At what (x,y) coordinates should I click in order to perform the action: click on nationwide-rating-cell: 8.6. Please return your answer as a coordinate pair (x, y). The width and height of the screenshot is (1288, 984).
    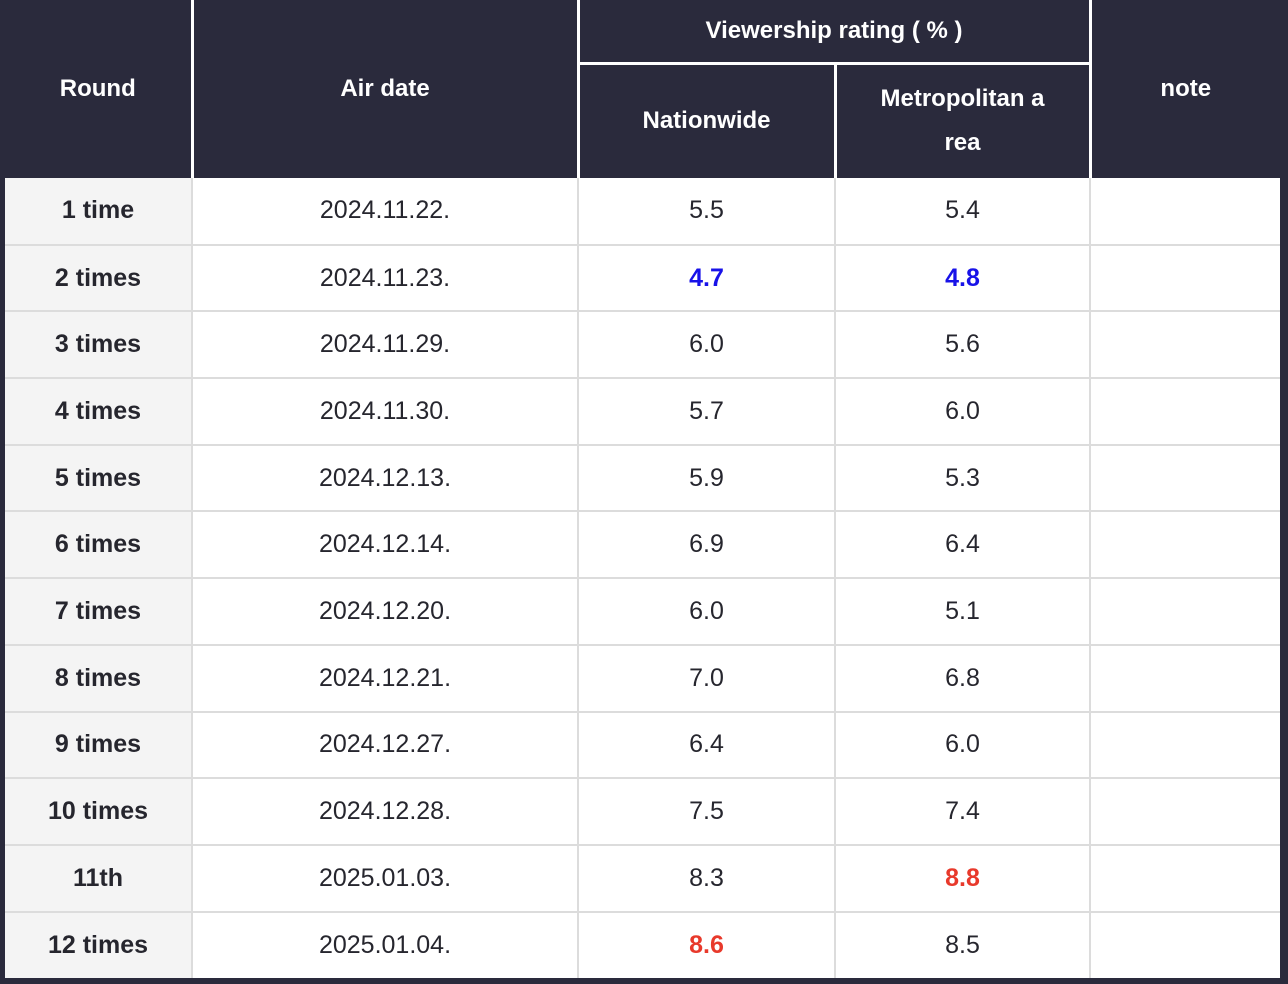
    Looking at the image, I should click on (706, 944).